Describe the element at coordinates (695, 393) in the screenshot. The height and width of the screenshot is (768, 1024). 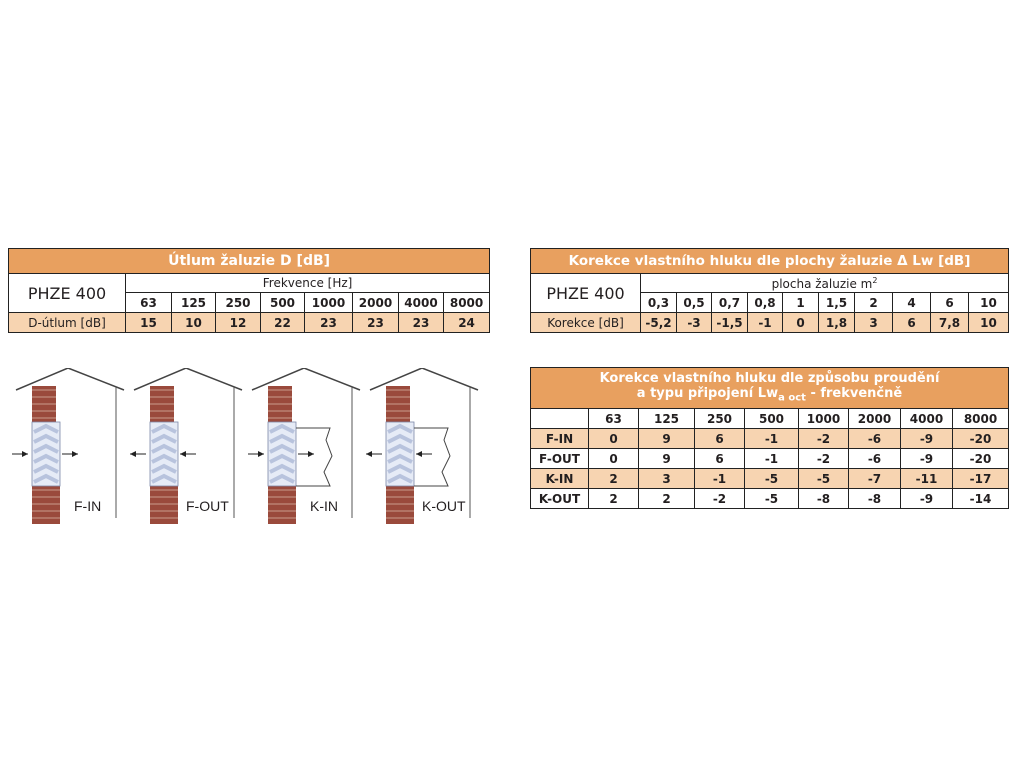
I see `flow-title-line2-pre: a typu připojení` at that location.